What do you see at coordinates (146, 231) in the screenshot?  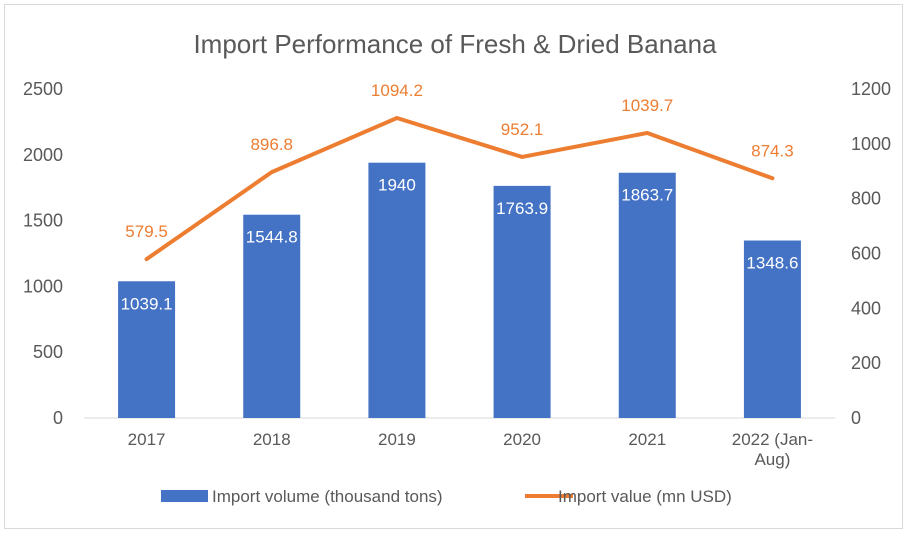 I see `line-data-label: 579.5` at bounding box center [146, 231].